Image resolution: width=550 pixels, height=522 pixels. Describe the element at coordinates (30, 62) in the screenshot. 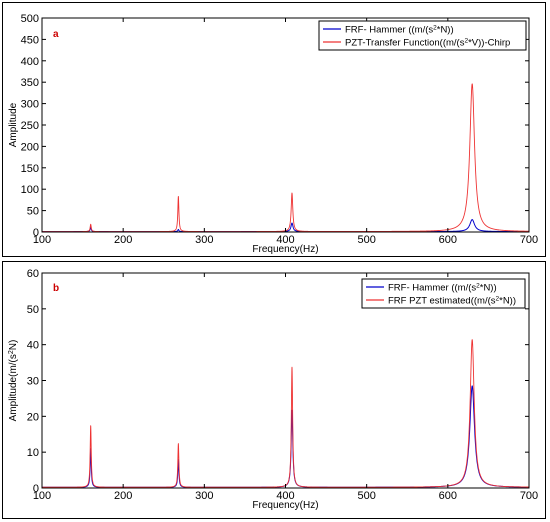

I see `y-tick-label: 400` at that location.